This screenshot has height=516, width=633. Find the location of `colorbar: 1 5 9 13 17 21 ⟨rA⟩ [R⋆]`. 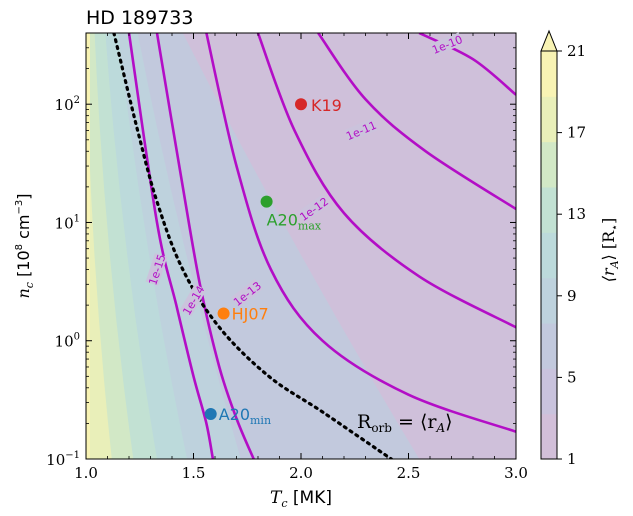

colorbar: 1 5 9 13 17 21 ⟨rA⟩ [R⋆] is located at coordinates (580, 248).